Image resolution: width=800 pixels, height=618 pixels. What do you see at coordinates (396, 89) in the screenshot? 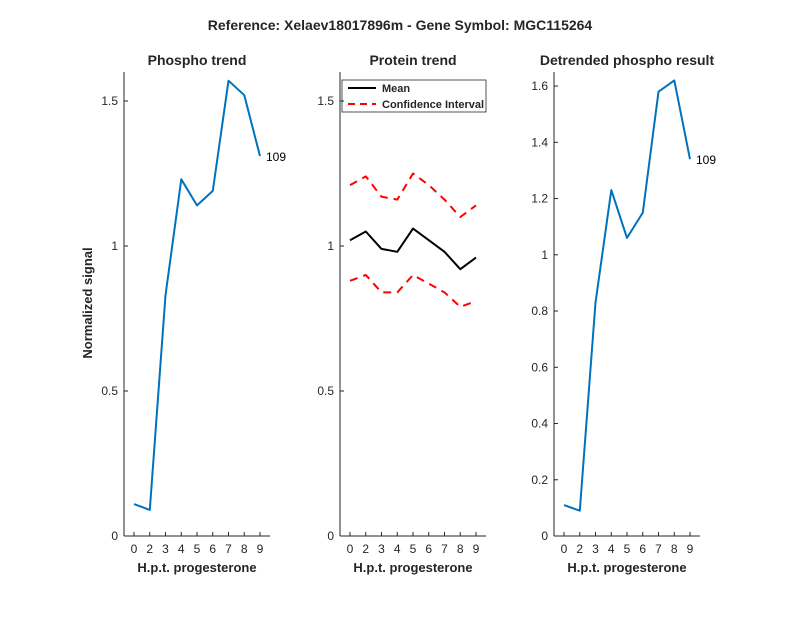
I see `legend-label-mean: Mean` at bounding box center [396, 89].